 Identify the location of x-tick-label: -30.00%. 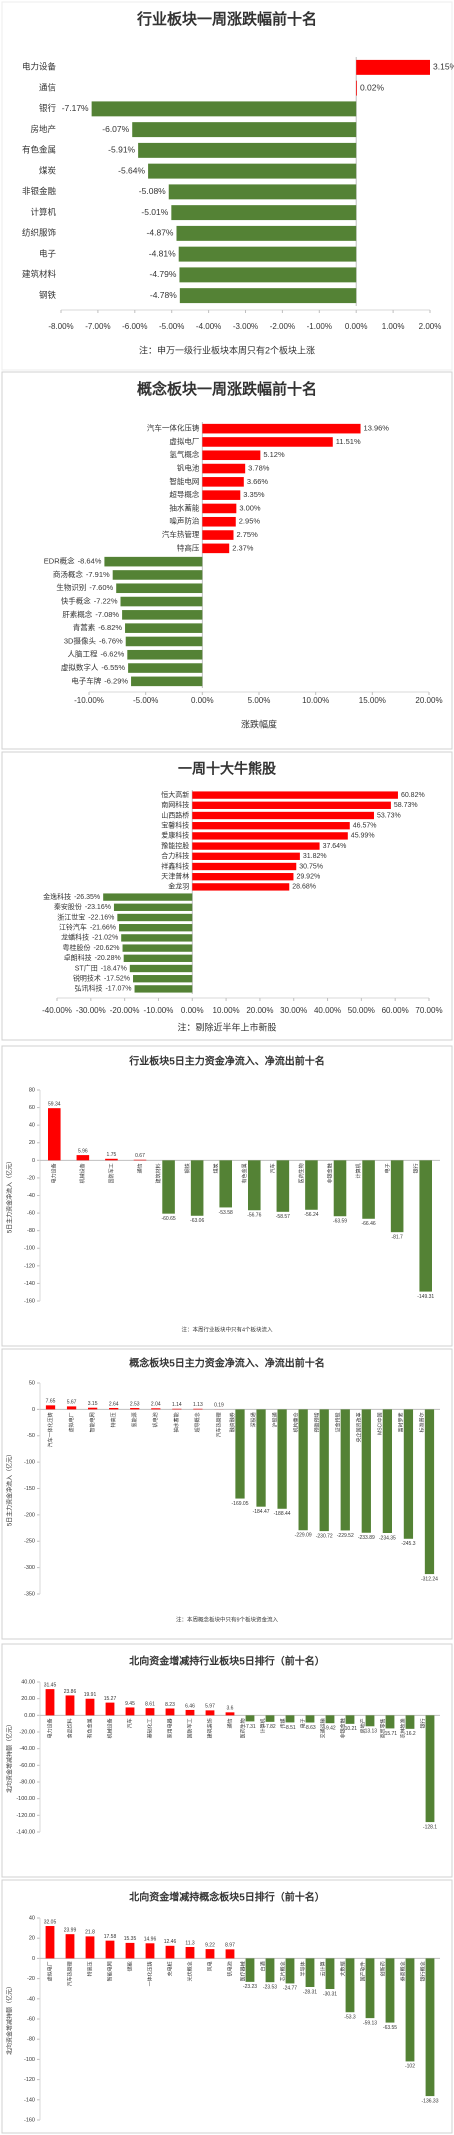
(91, 1010).